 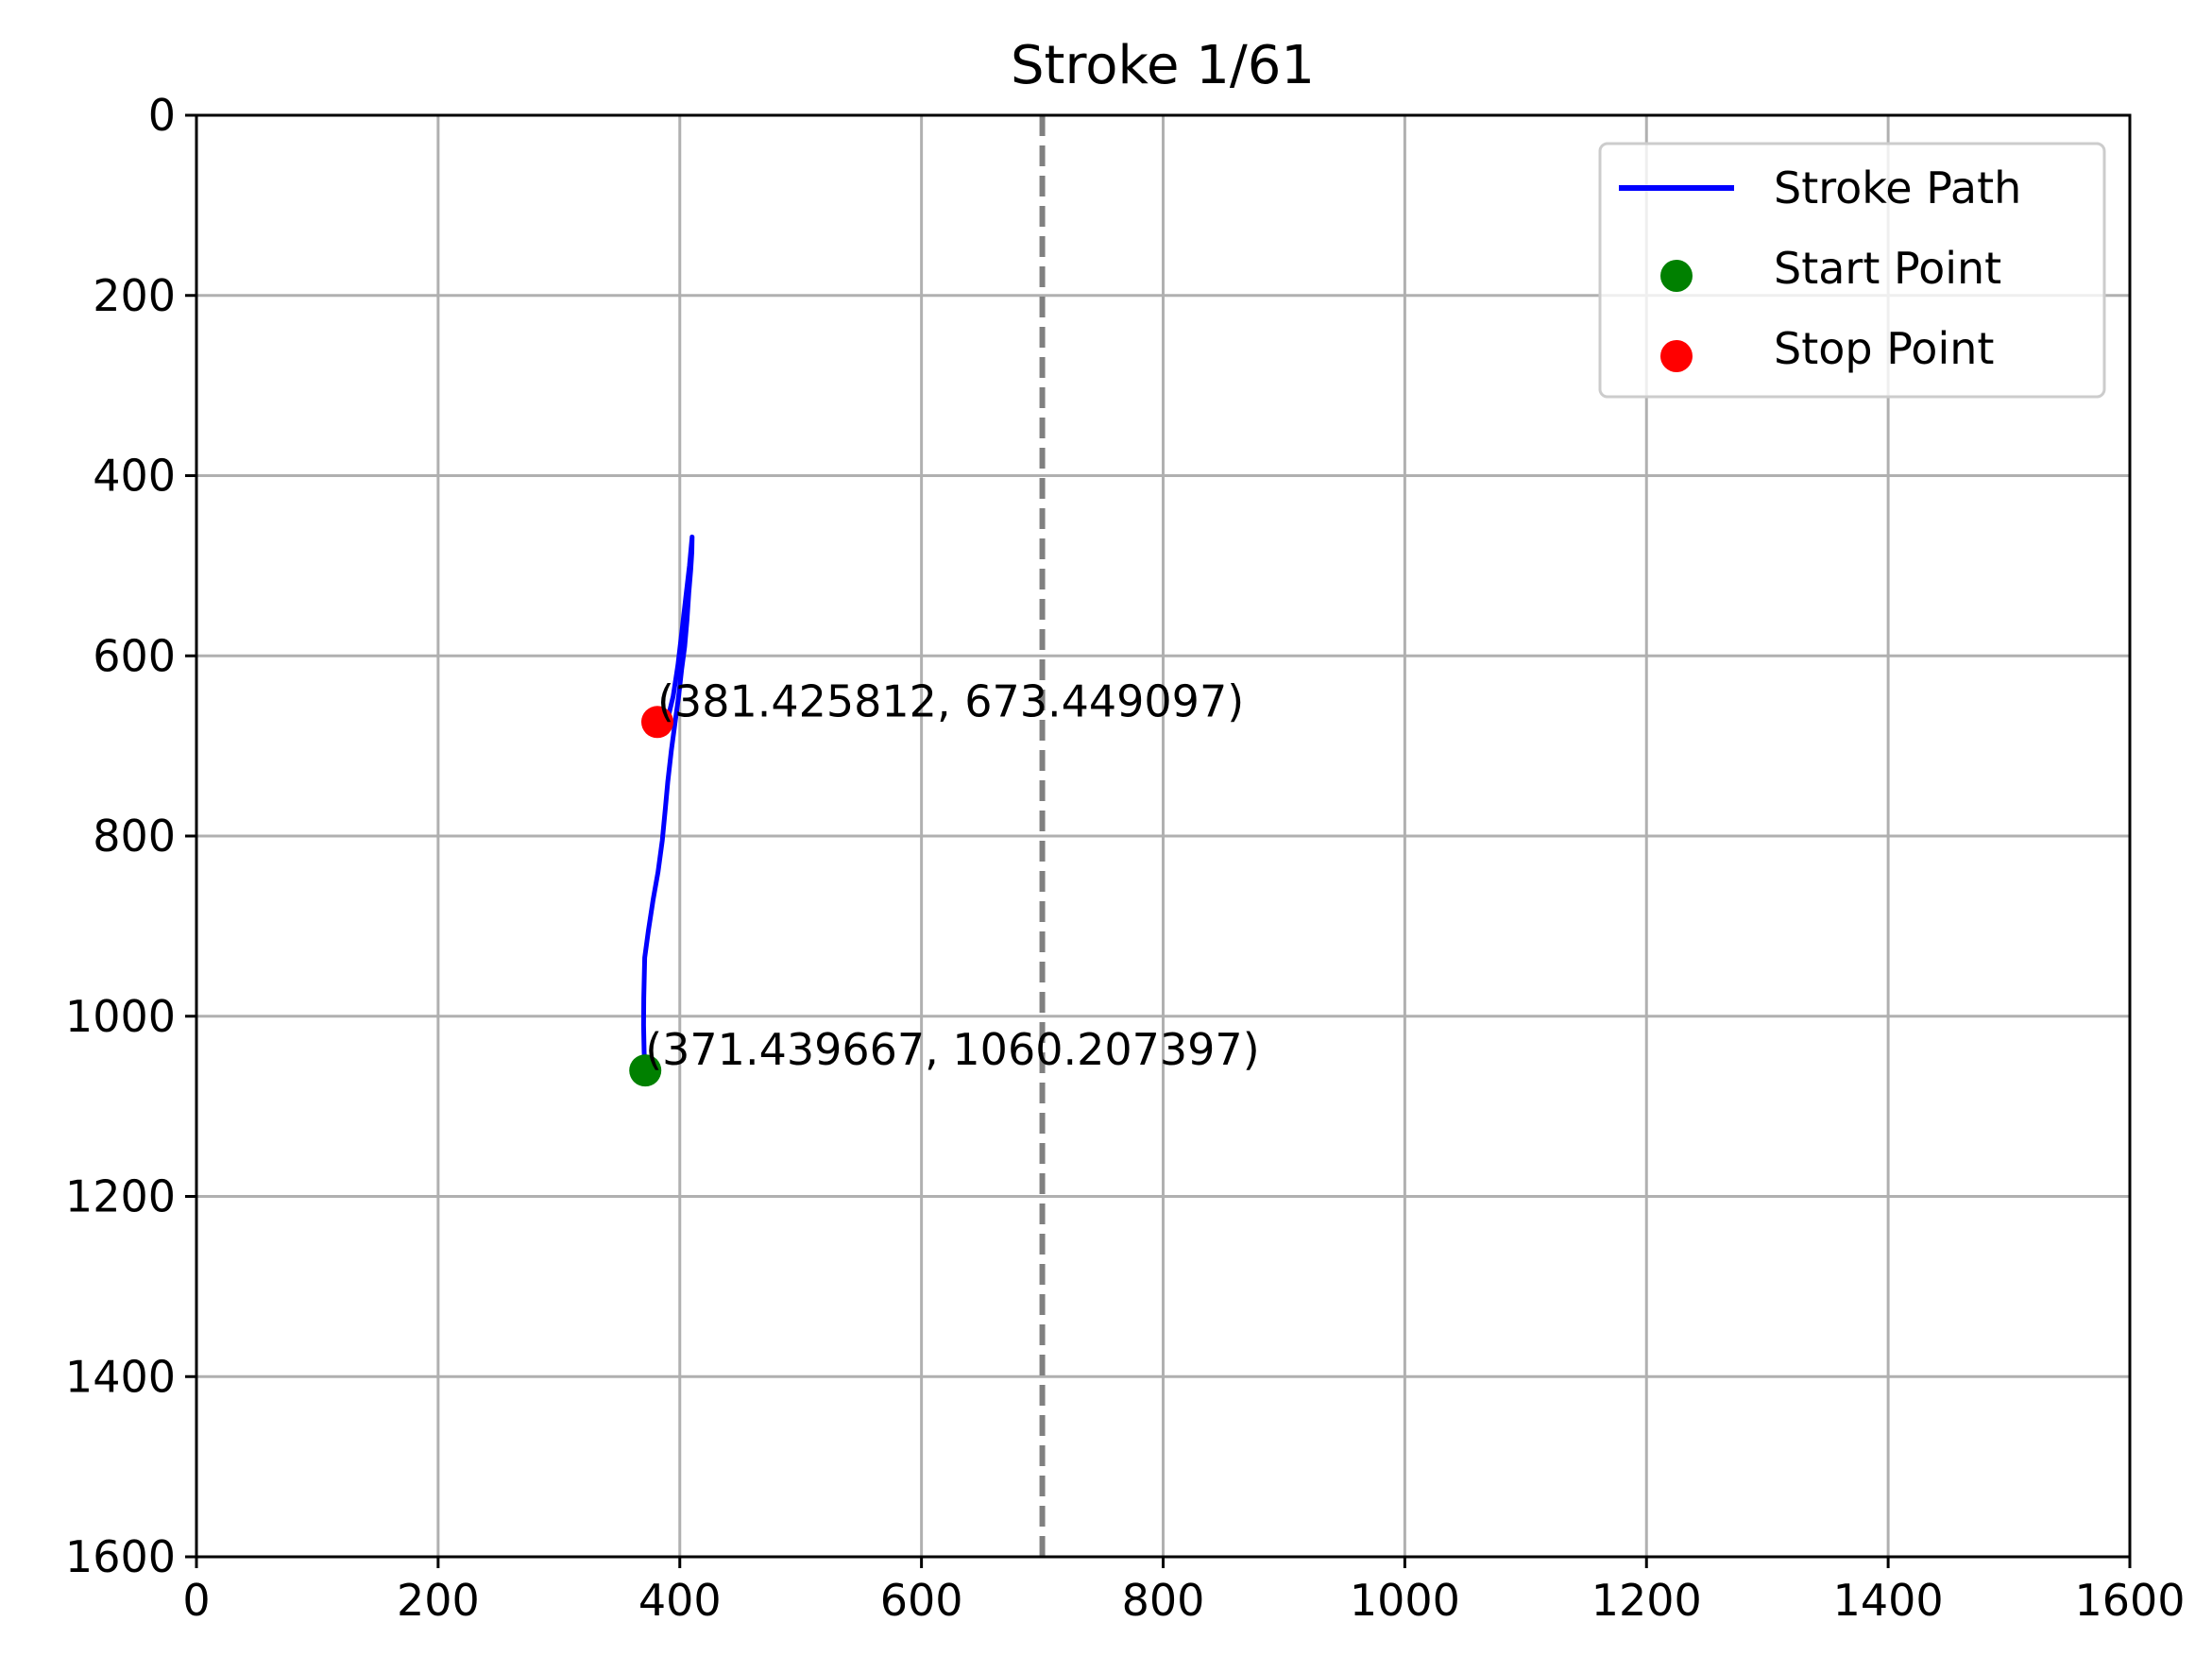 I want to click on x-tick-label: 1400, so click(x=1888, y=1600).